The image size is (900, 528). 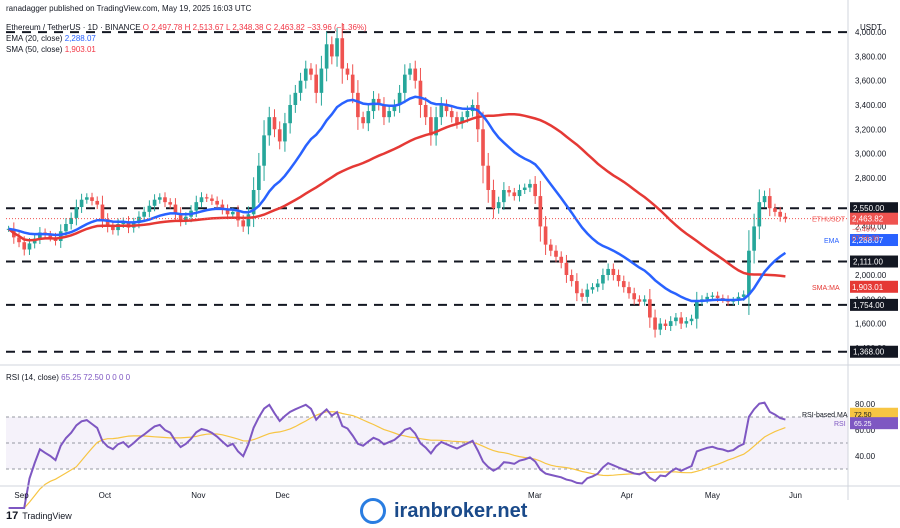 I want to click on last-price-tag: 2,463.82, so click(x=868, y=219).